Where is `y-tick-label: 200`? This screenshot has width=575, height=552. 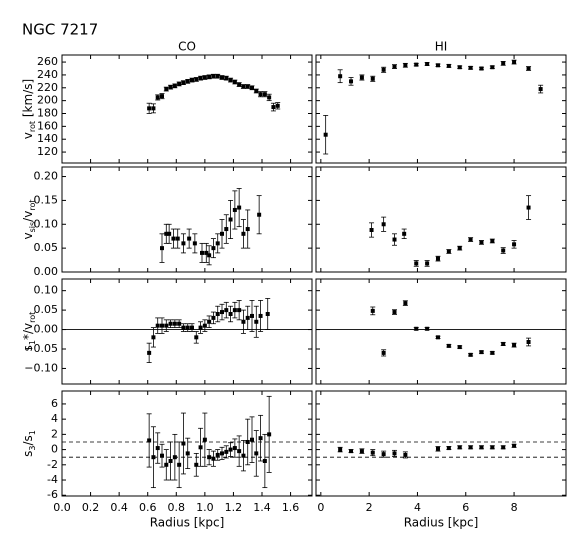
y-tick-label: 200 is located at coordinates (47, 100).